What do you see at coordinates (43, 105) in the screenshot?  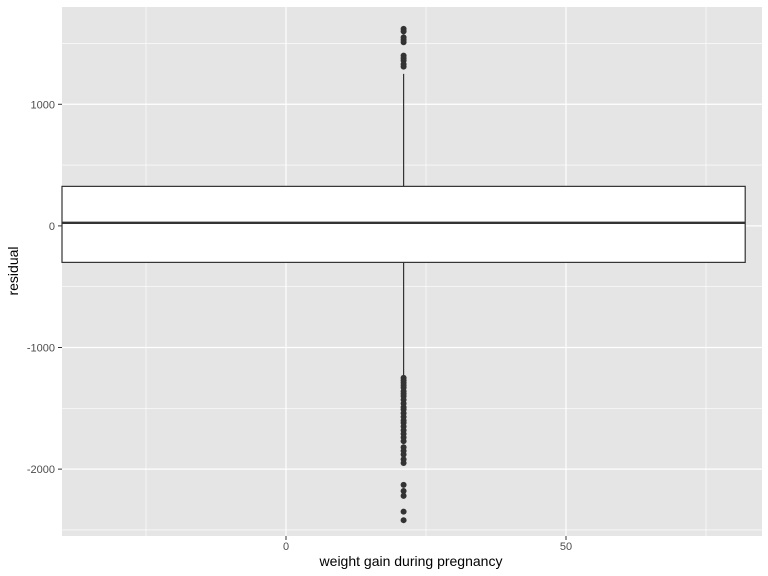 I see `y-tick-label: 1000` at bounding box center [43, 105].